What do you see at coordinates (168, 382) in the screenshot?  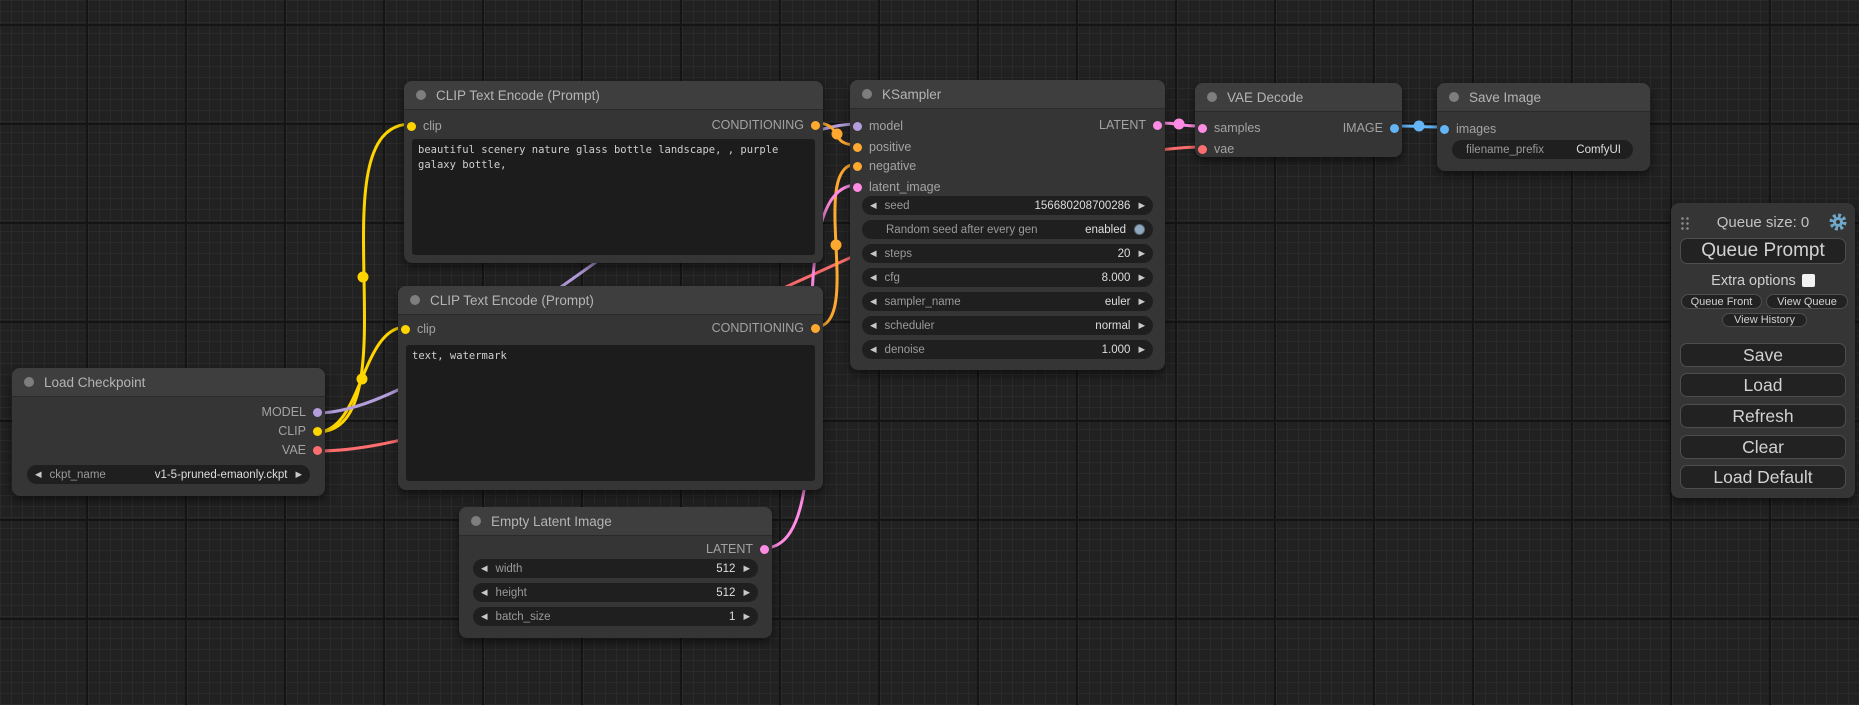 I see `node-title-bar: Load Checkpoint` at bounding box center [168, 382].